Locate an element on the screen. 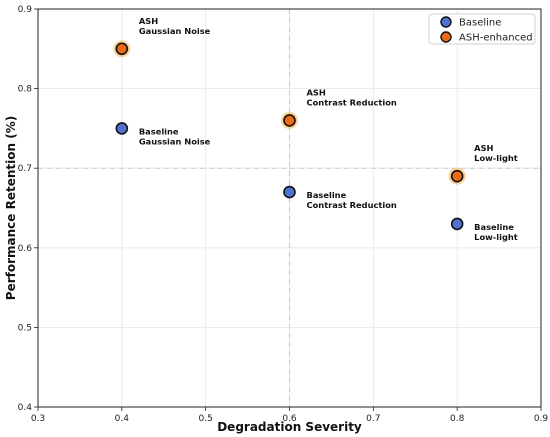 The height and width of the screenshot is (437, 550). x-tick-label: 0.5 is located at coordinates (206, 419).